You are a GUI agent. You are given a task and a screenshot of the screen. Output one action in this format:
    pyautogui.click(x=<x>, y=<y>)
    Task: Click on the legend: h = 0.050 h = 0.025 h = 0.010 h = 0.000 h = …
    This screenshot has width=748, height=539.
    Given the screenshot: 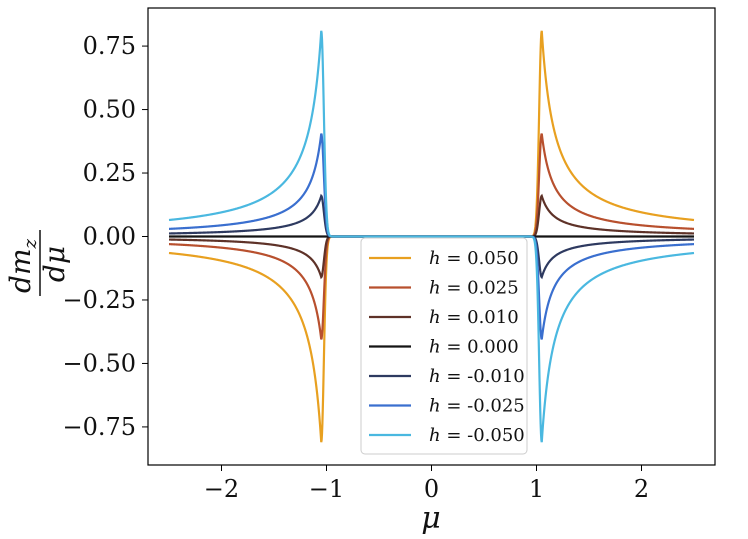 What is the action you would take?
    pyautogui.click(x=444, y=346)
    